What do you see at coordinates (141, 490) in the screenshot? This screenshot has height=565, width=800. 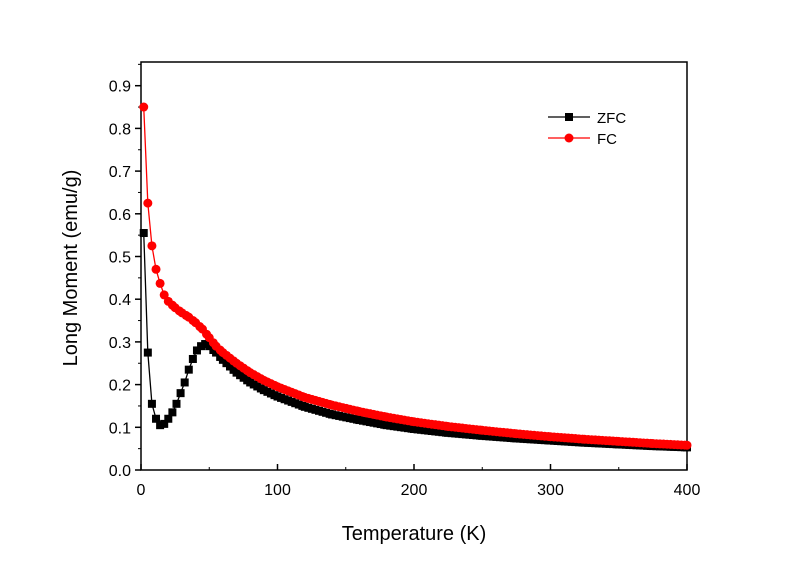 I see `x-tick-label: 0` at bounding box center [141, 490].